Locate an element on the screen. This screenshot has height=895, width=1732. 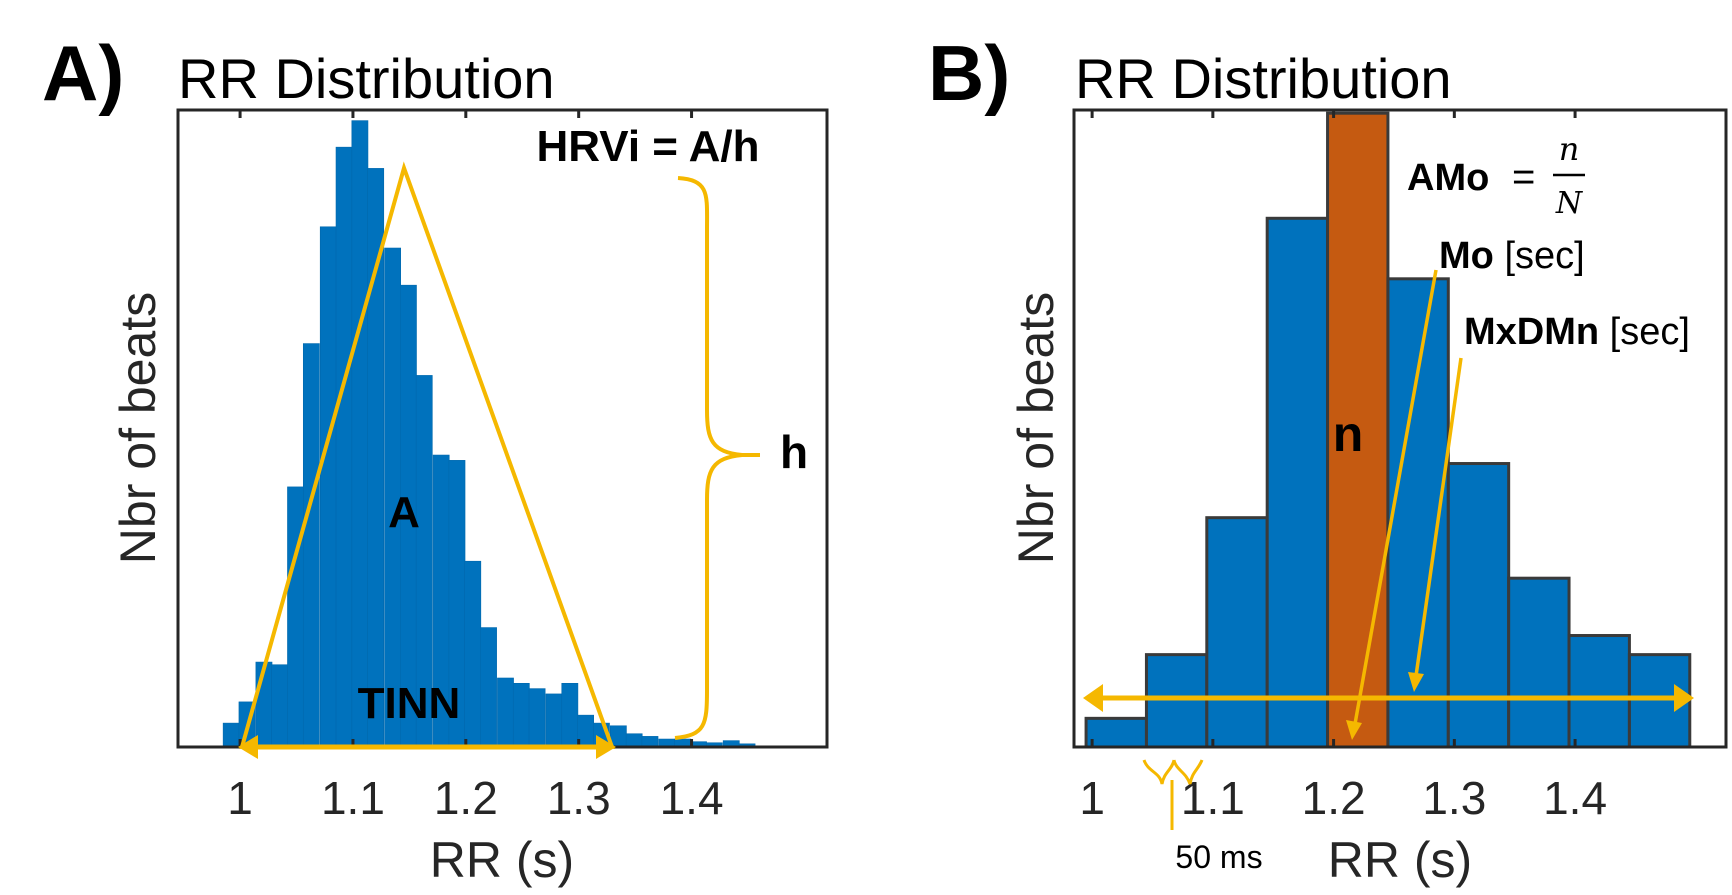
modal-bar-label: n is located at coordinates (1348, 434).